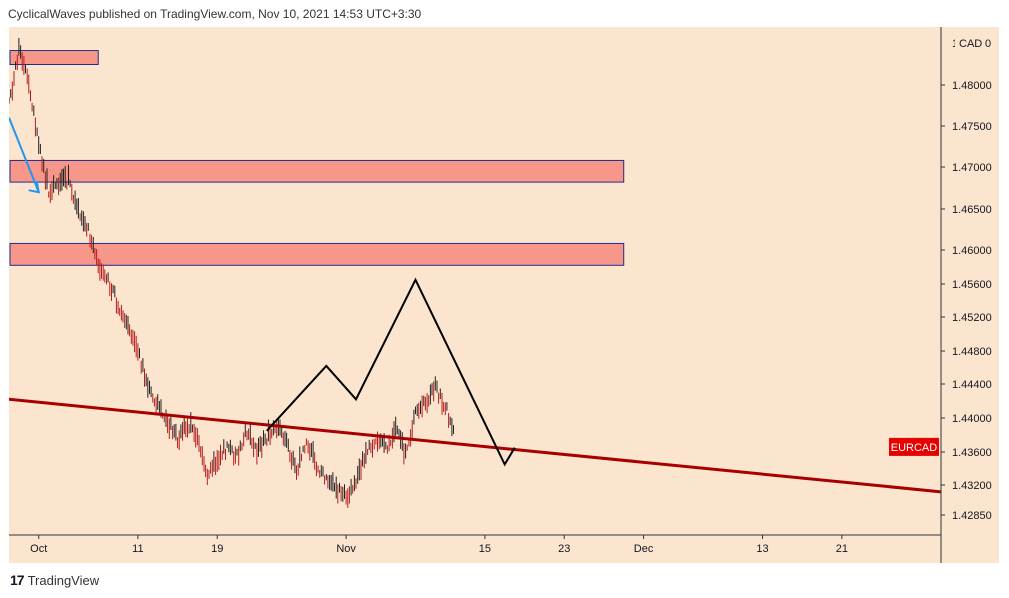 The height and width of the screenshot is (598, 1009). Describe the element at coordinates (63, 580) in the screenshot. I see `footer-brand: TradingView` at that location.